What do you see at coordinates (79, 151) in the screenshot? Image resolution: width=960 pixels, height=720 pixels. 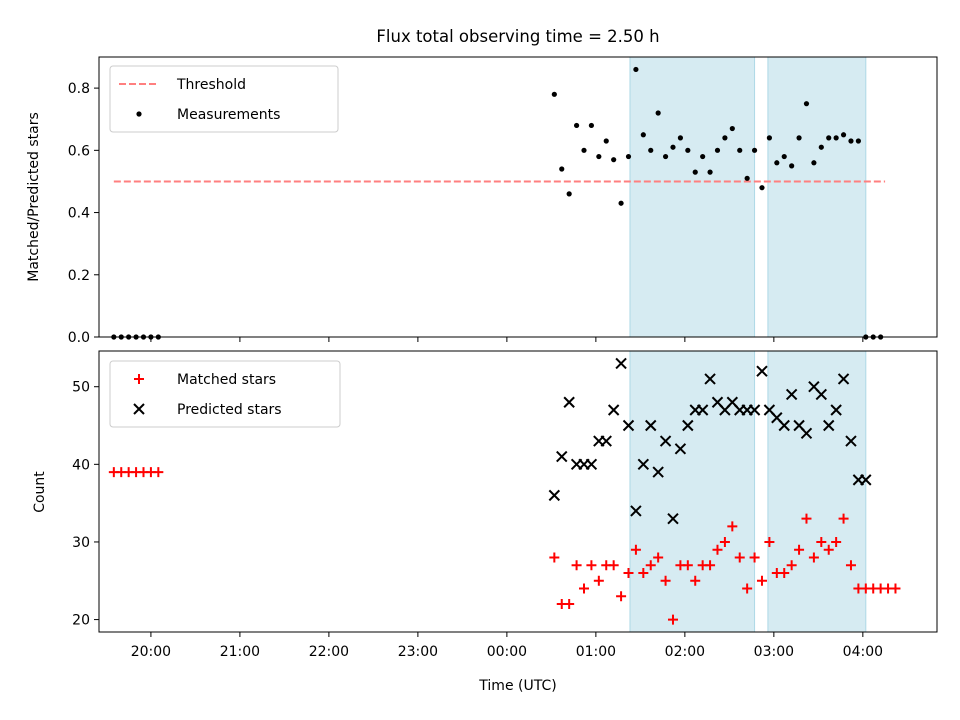 I see `y-tick-label: 0.6` at bounding box center [79, 151].